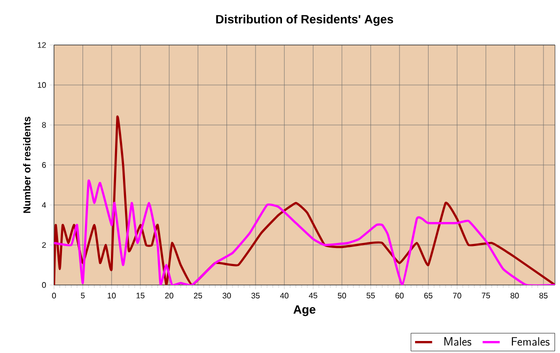 The width and height of the screenshot is (560, 353). What do you see at coordinates (370, 295) in the screenshot?
I see `x-tick-label: 55` at bounding box center [370, 295].